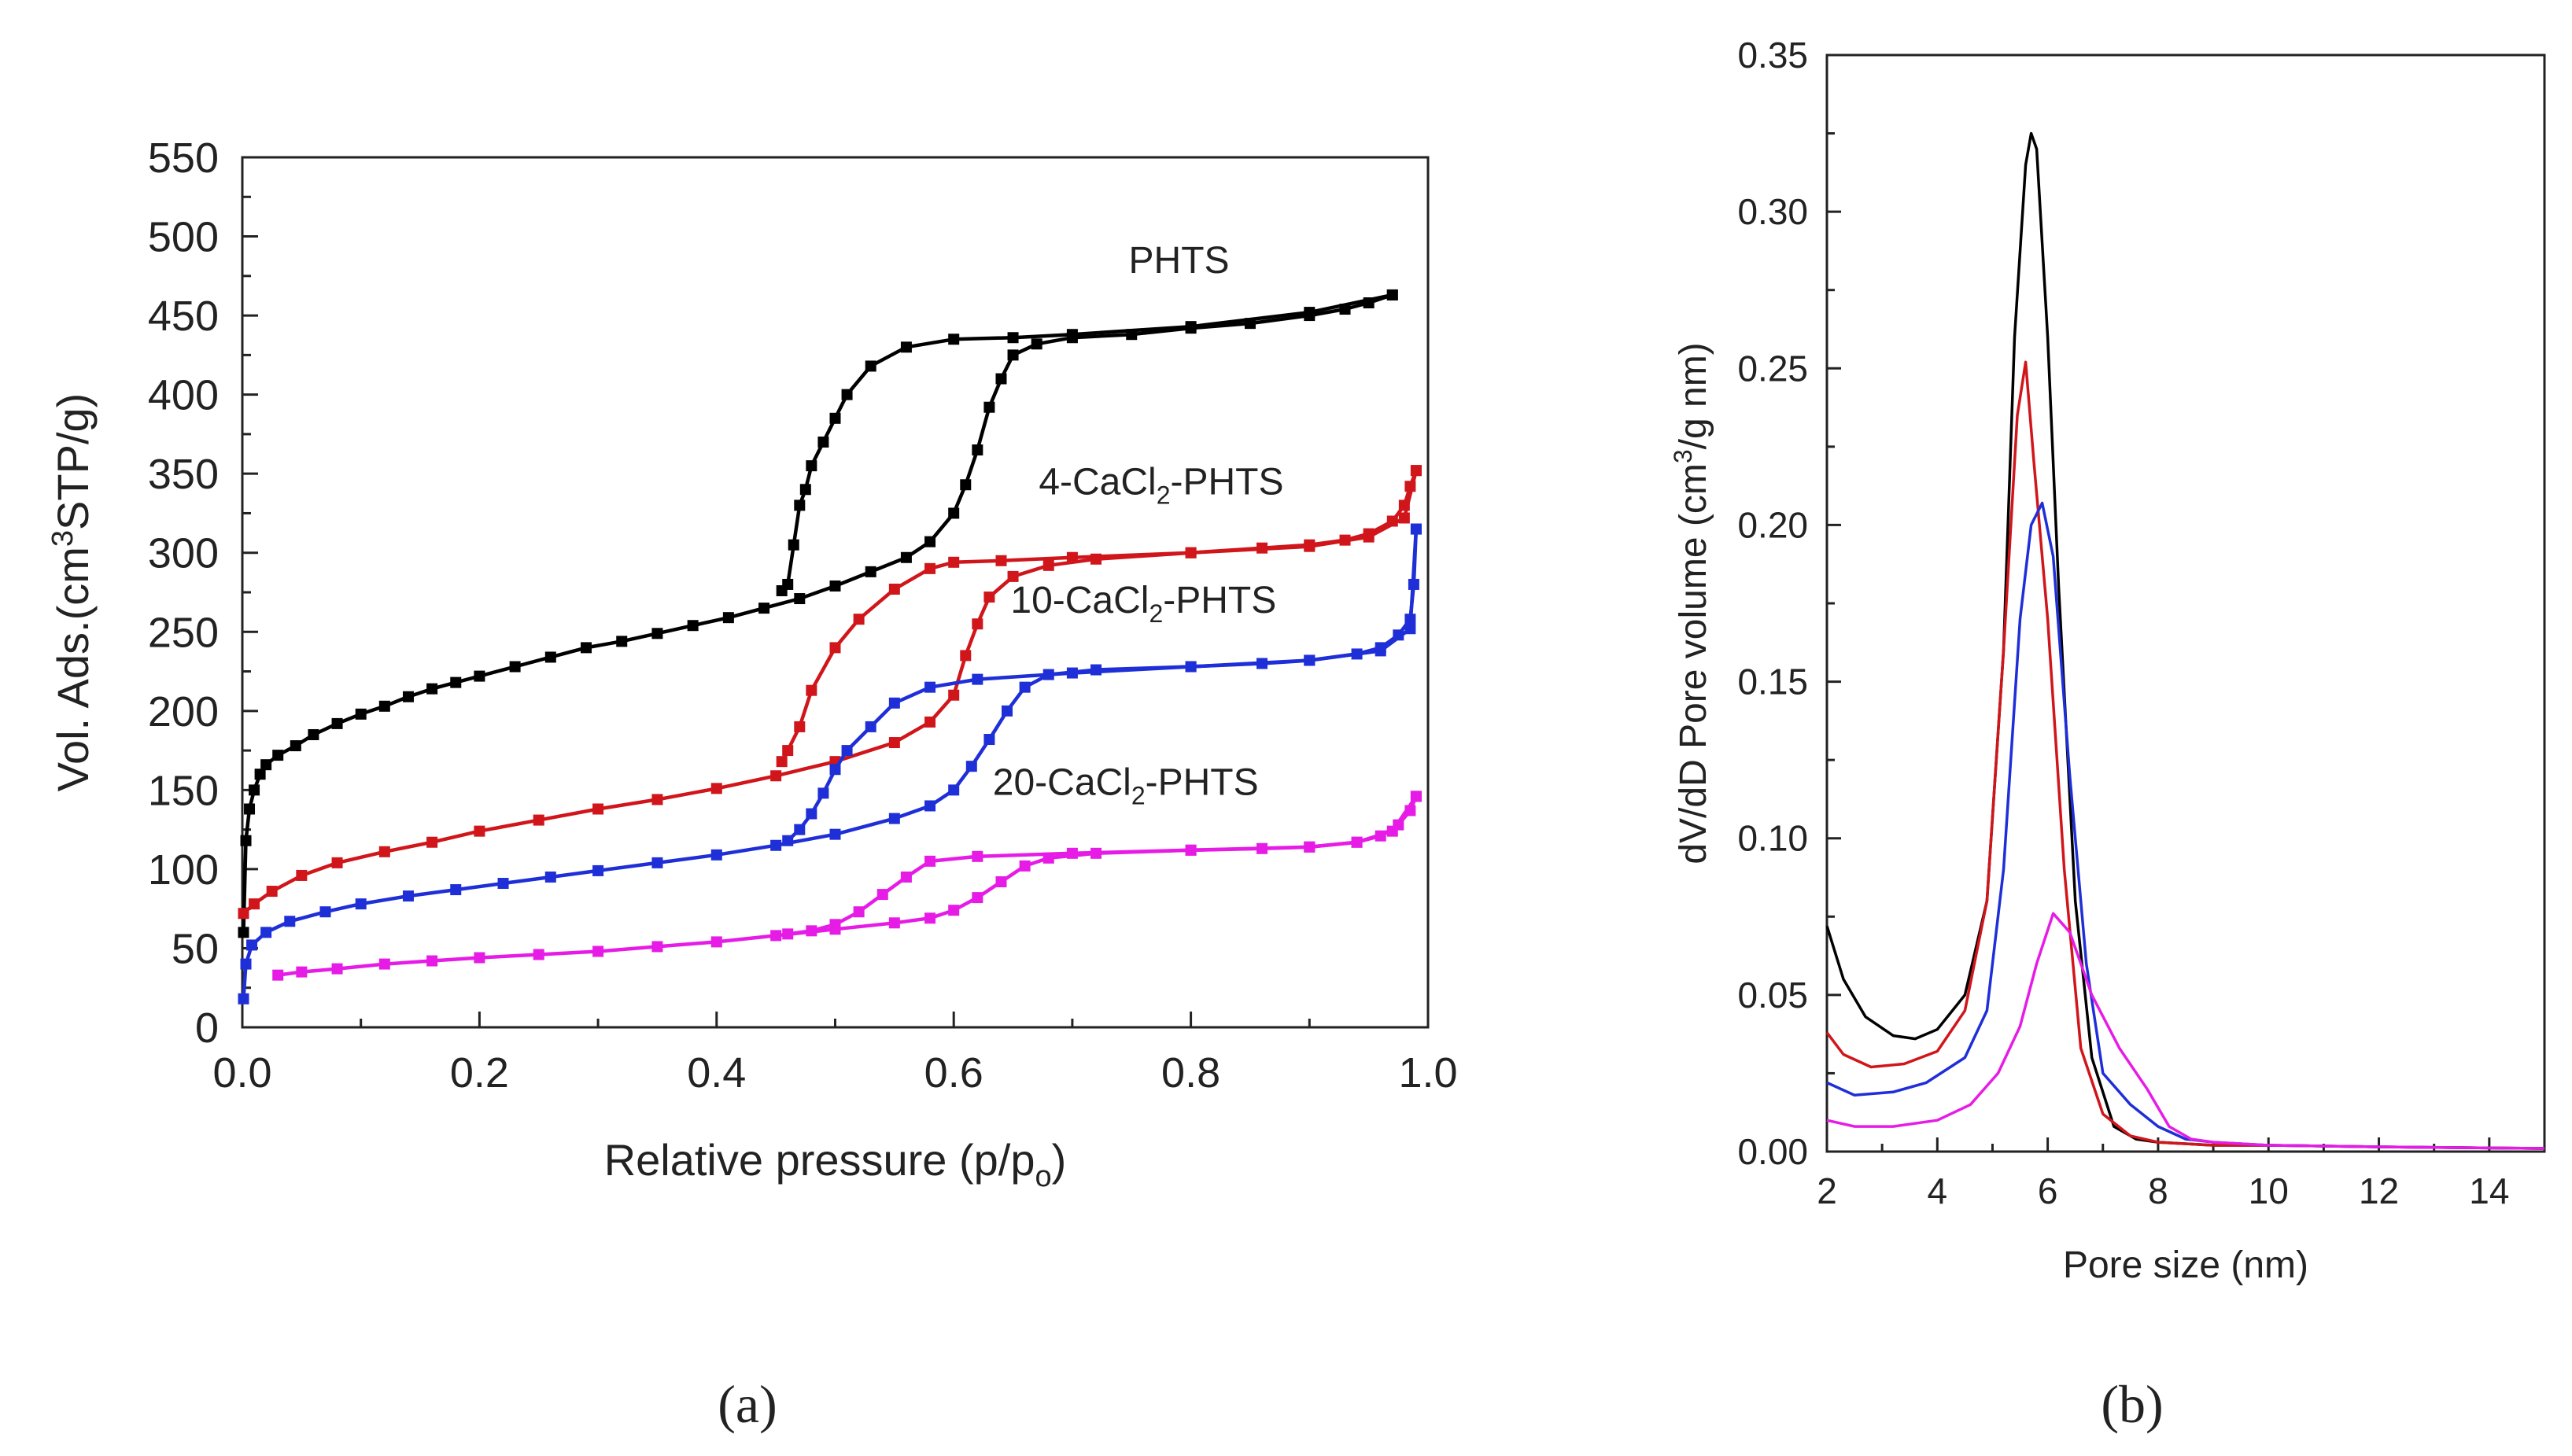 This screenshot has height=1456, width=2572. I want to click on series-label-part: -PHTS, so click(1227, 482).